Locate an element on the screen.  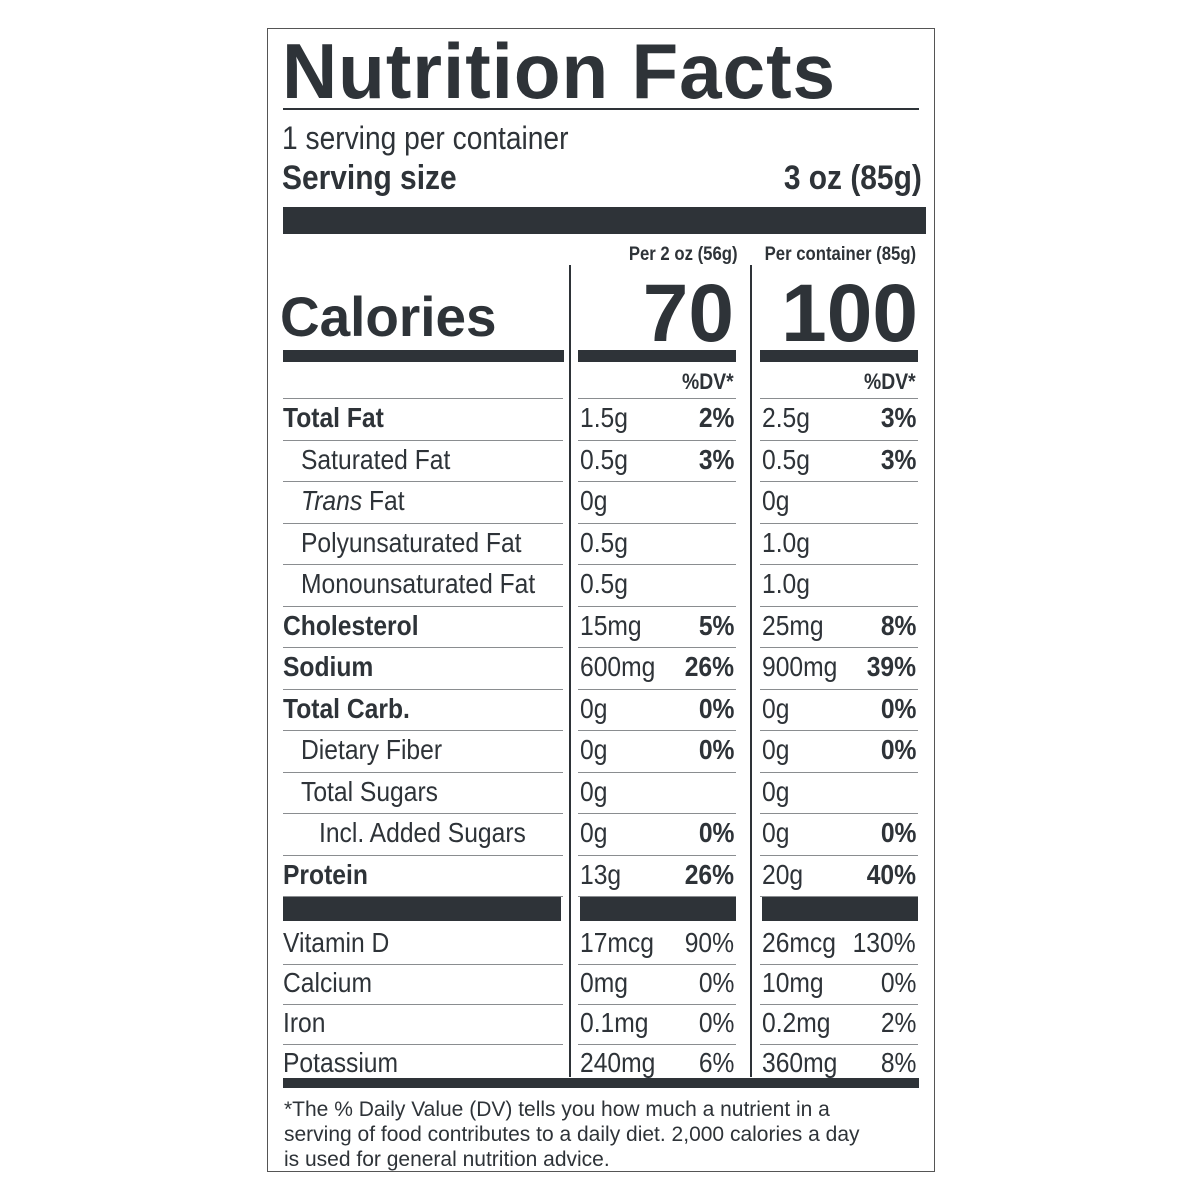
amount: 360mg is located at coordinates (800, 1062).